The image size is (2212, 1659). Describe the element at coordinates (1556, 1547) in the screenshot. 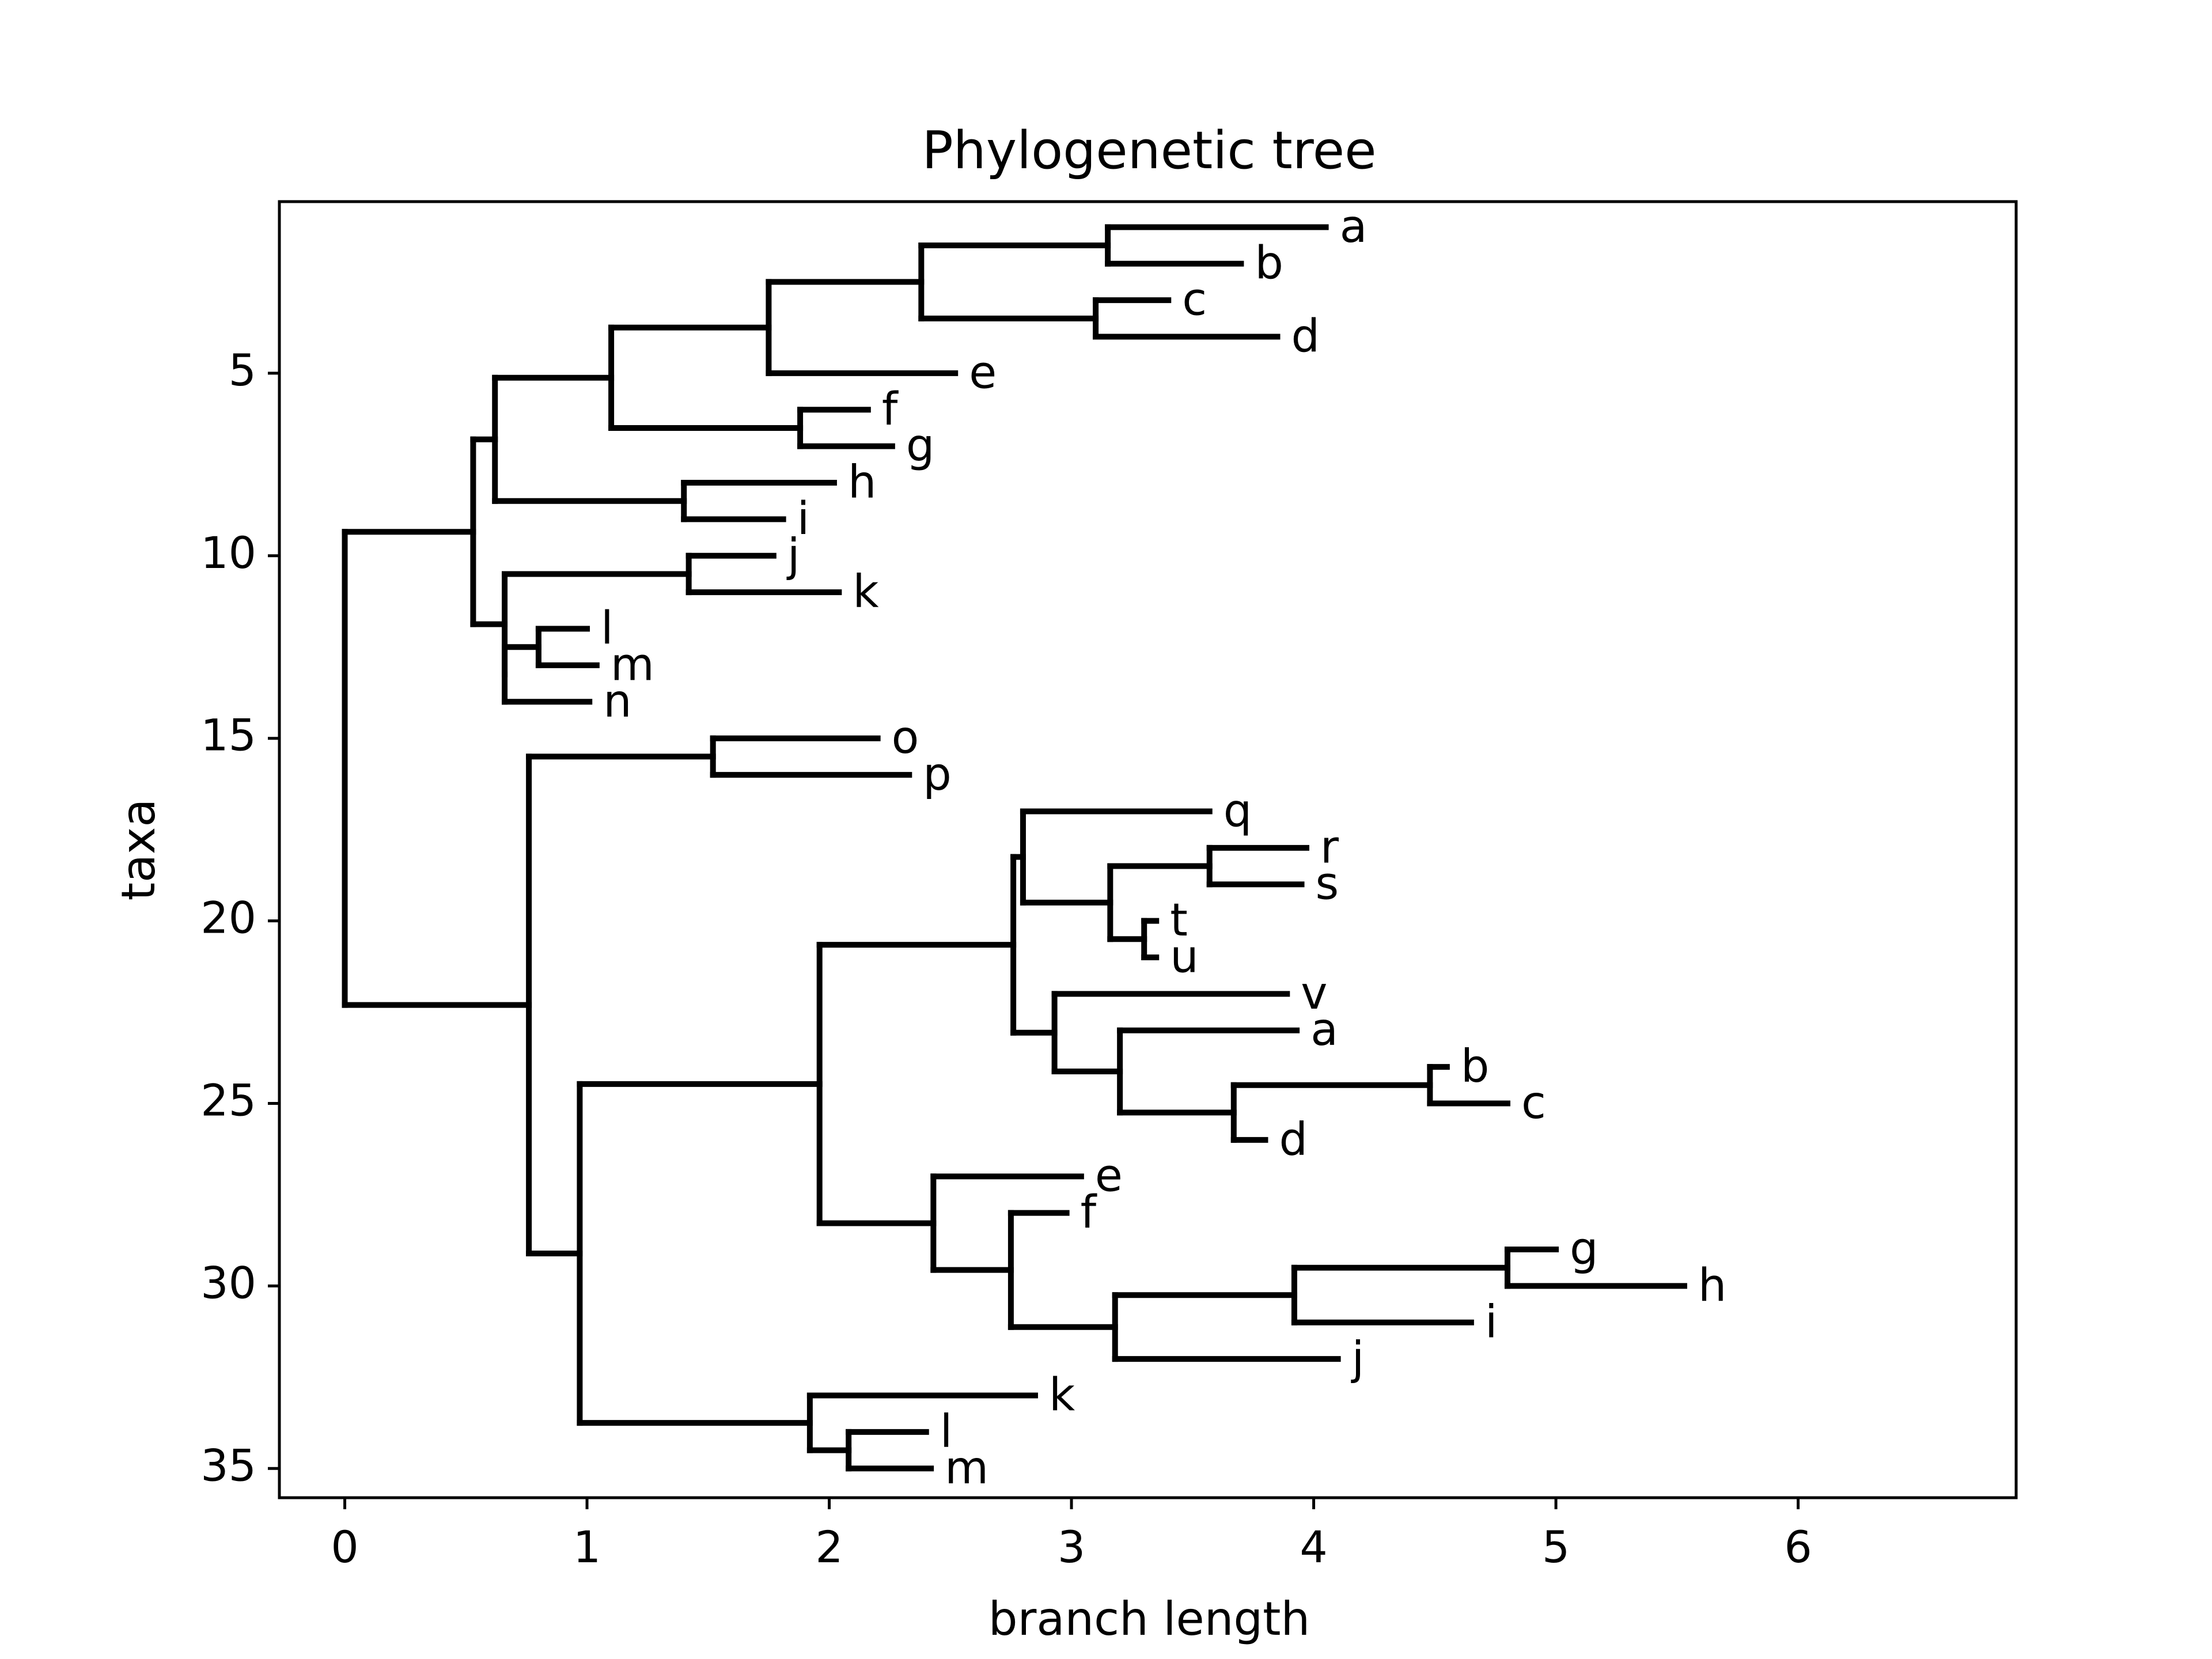

I see `x-tick-label: 5` at that location.